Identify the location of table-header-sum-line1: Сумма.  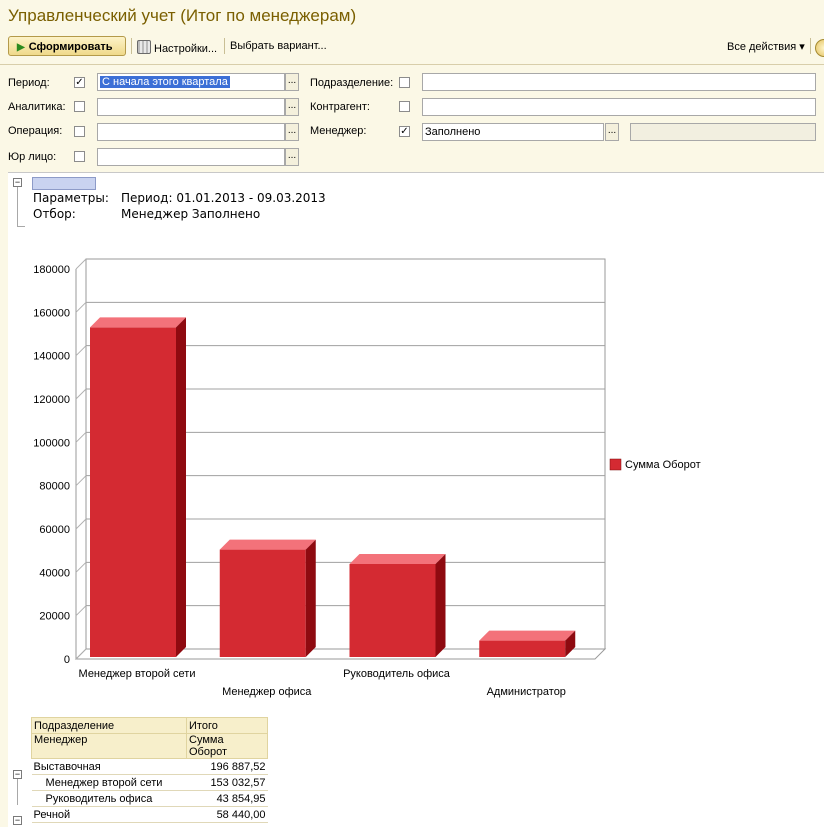
(206, 740).